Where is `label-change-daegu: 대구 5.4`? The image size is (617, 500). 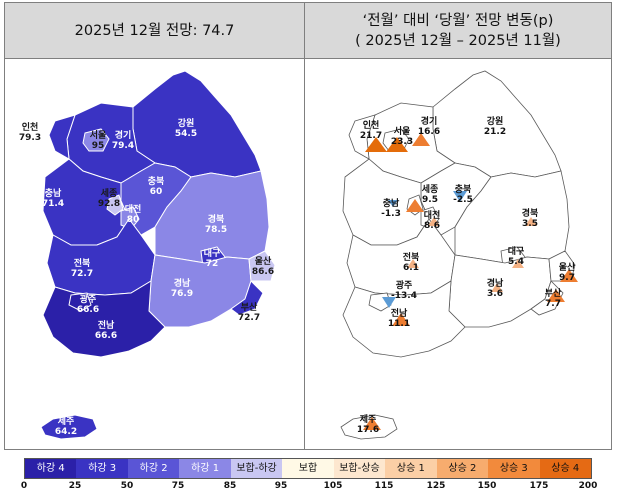 label-change-daegu: 대구 5.4 is located at coordinates (516, 257).